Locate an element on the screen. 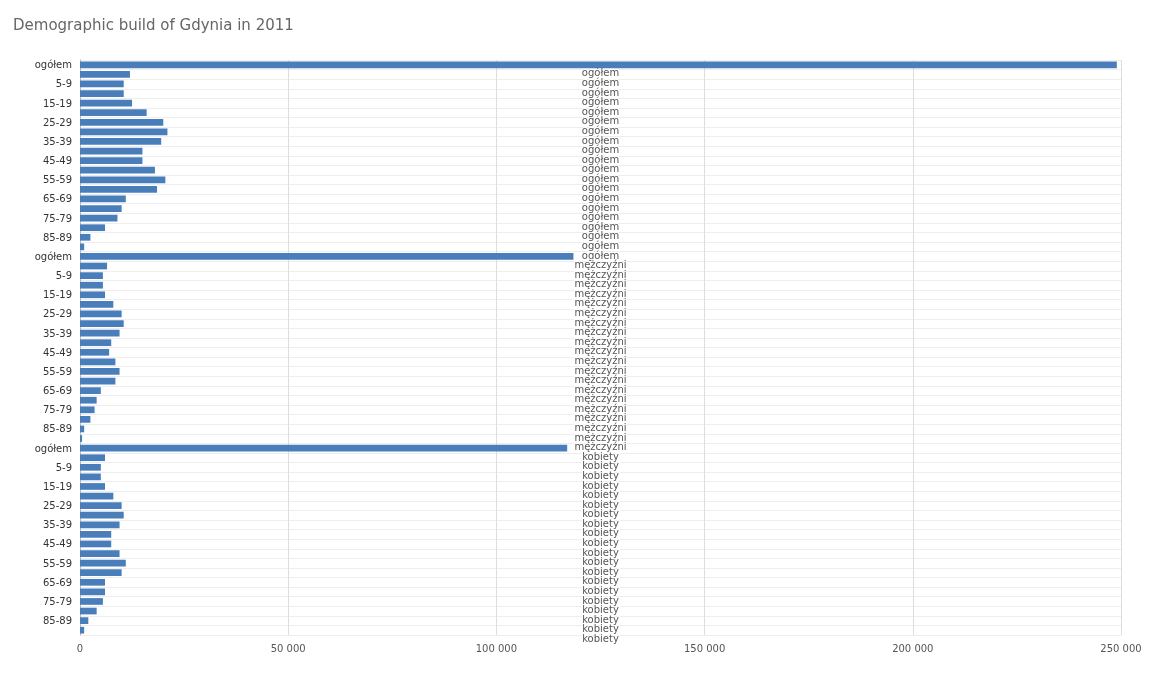  x-tick-label: 100 000 is located at coordinates (496, 648).